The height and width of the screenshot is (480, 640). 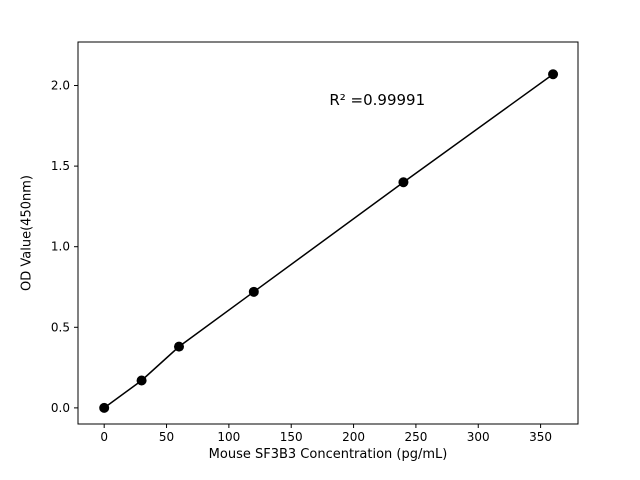 What do you see at coordinates (291, 437) in the screenshot?
I see `x-tick-label: 150` at bounding box center [291, 437].